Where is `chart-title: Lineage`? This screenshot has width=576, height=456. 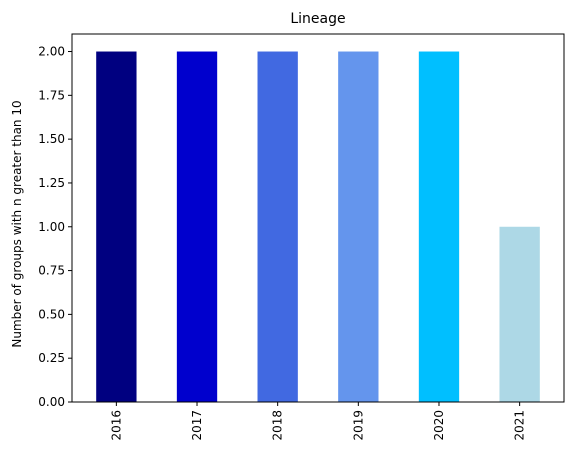 chart-title: Lineage is located at coordinates (317, 19).